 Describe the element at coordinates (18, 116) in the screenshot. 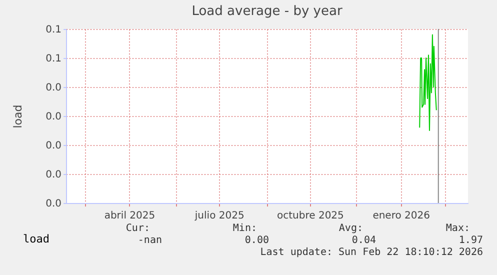

I see `y-axis-title: load` at that location.